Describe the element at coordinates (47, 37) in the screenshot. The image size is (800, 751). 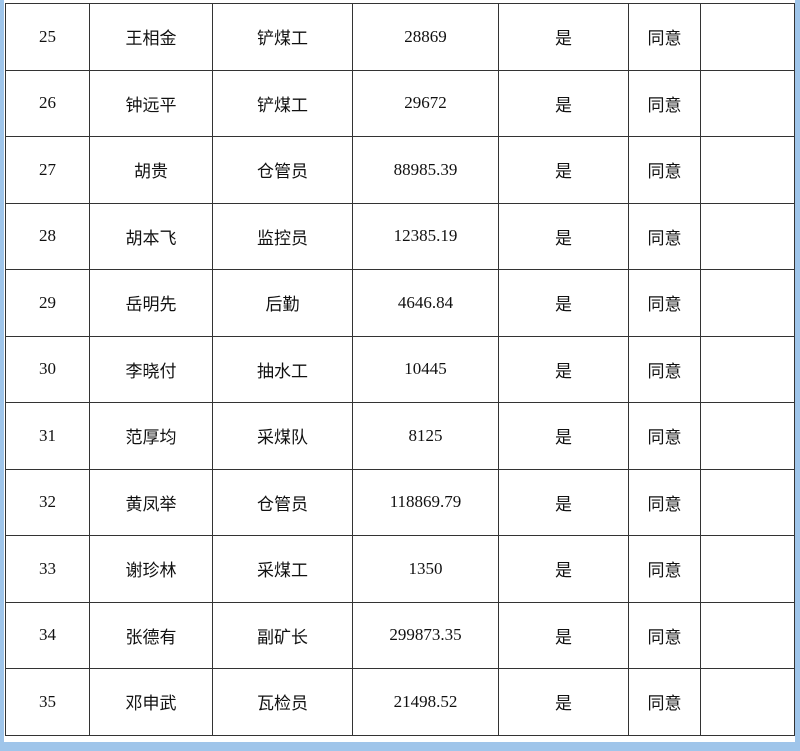
I see `cell-no: 25` at that location.